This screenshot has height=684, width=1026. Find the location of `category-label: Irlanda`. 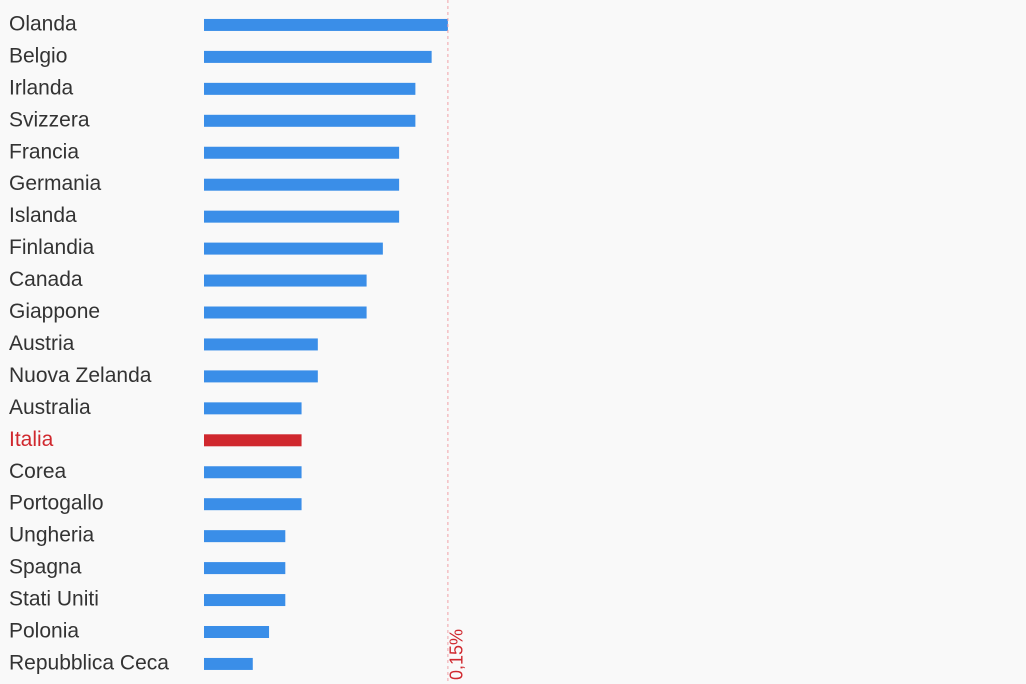

category-label: Irlanda is located at coordinates (41, 87).